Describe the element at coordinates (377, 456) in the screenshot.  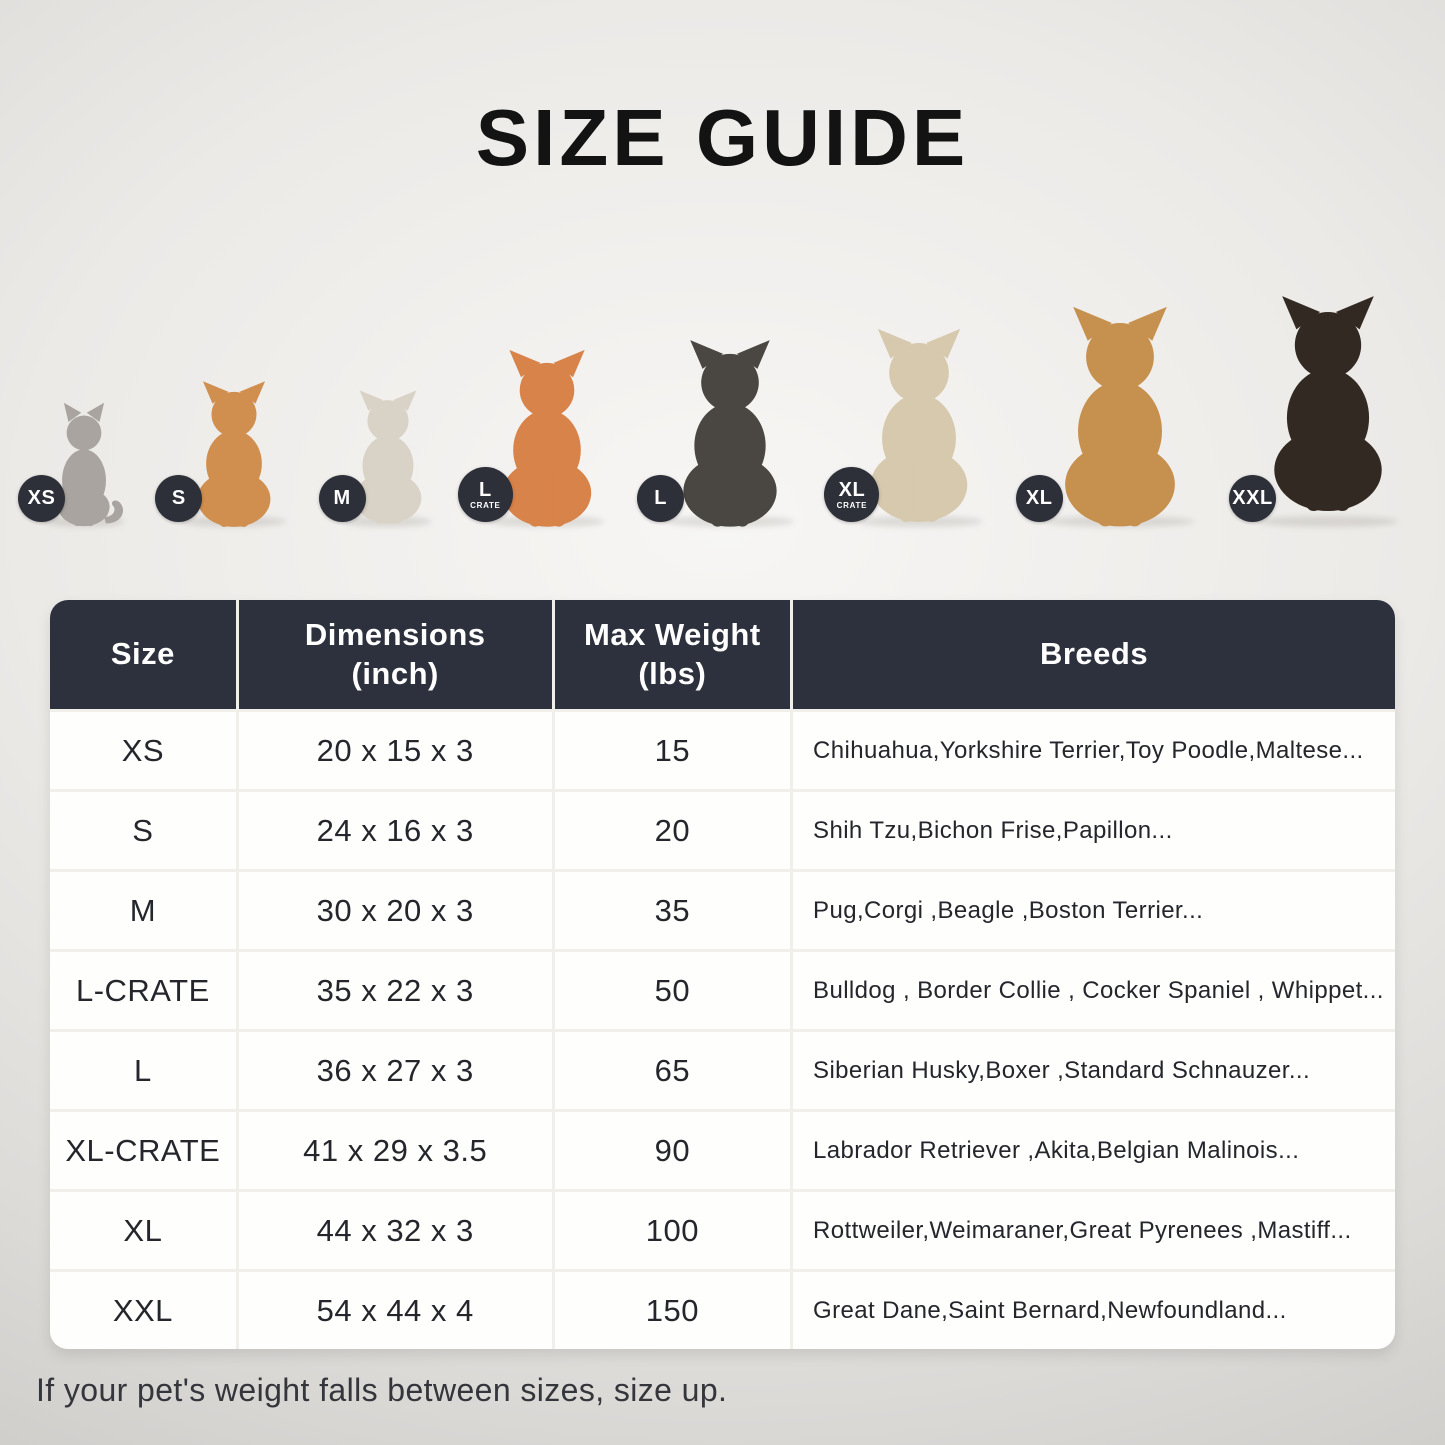
I see `french-bulldog-figure: M` at that location.